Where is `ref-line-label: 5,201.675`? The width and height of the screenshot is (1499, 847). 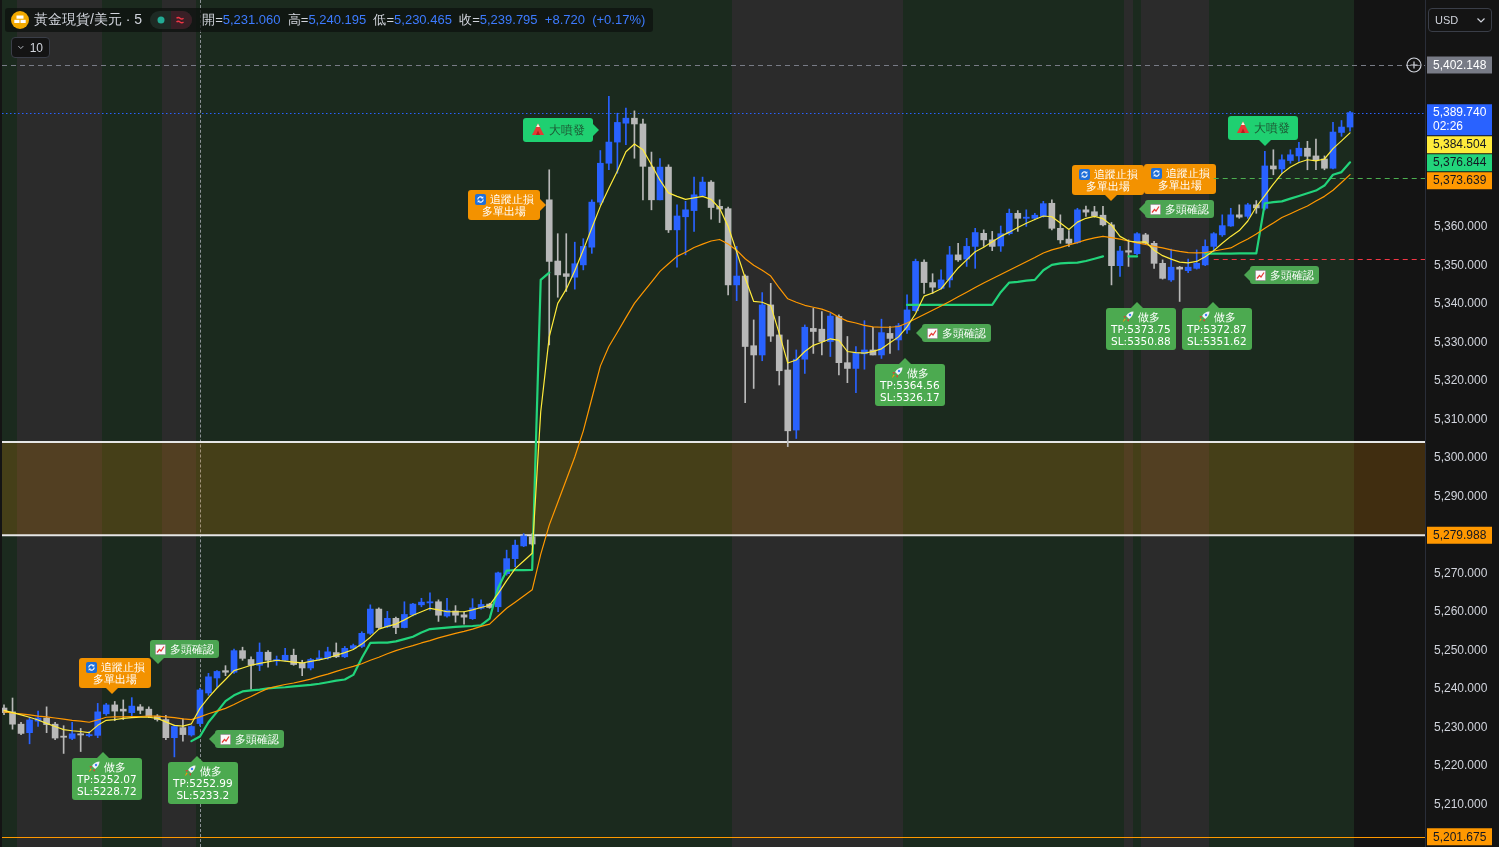 ref-line-label: 5,201.675 is located at coordinates (1460, 836).